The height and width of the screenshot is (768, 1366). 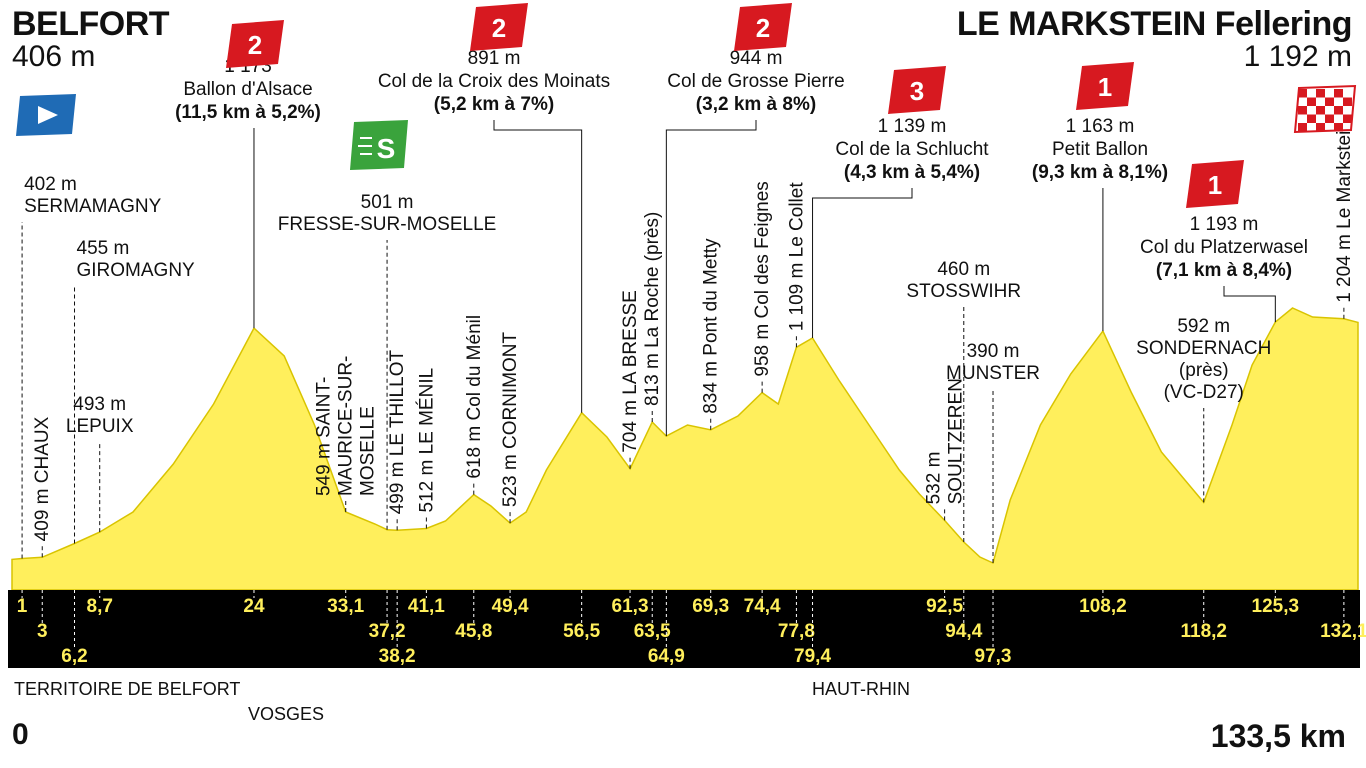 What do you see at coordinates (42, 478) in the screenshot?
I see `vertical-place-label: 409 m CHAUX` at bounding box center [42, 478].